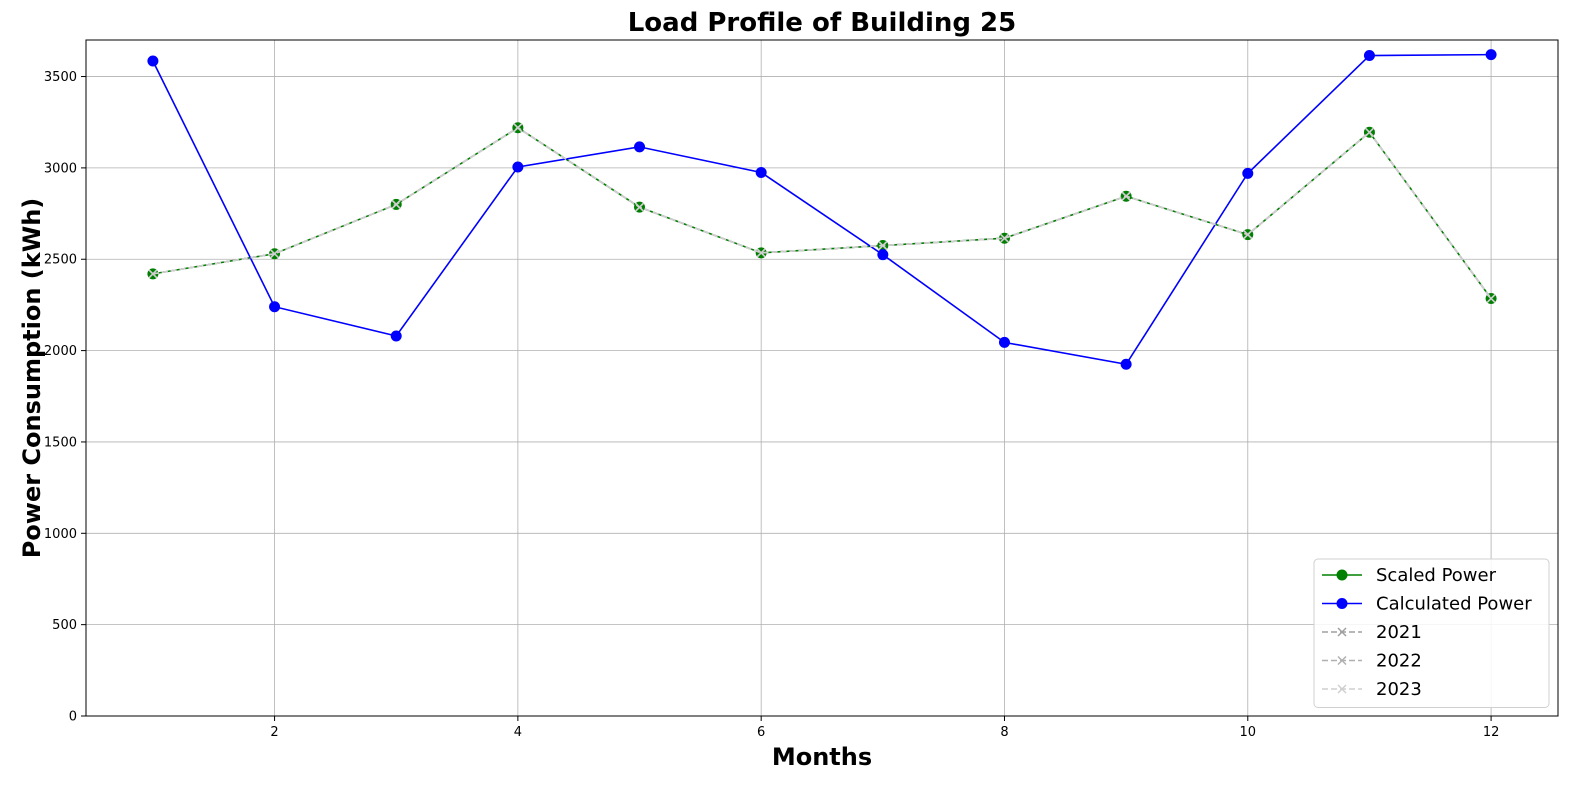 This screenshot has height=790, width=1589. What do you see at coordinates (1004, 732) in the screenshot?
I see `x-tick-label: 8` at bounding box center [1004, 732].